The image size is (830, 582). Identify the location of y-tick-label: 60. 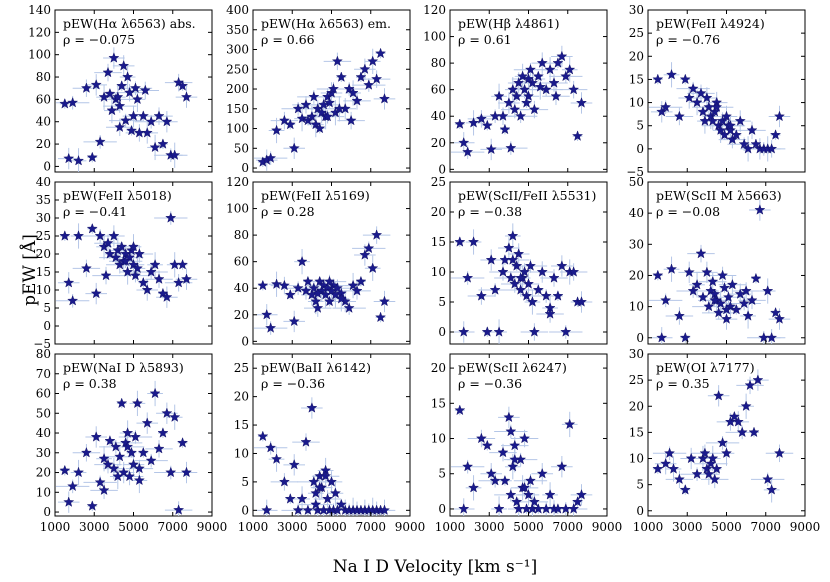
(241, 262).